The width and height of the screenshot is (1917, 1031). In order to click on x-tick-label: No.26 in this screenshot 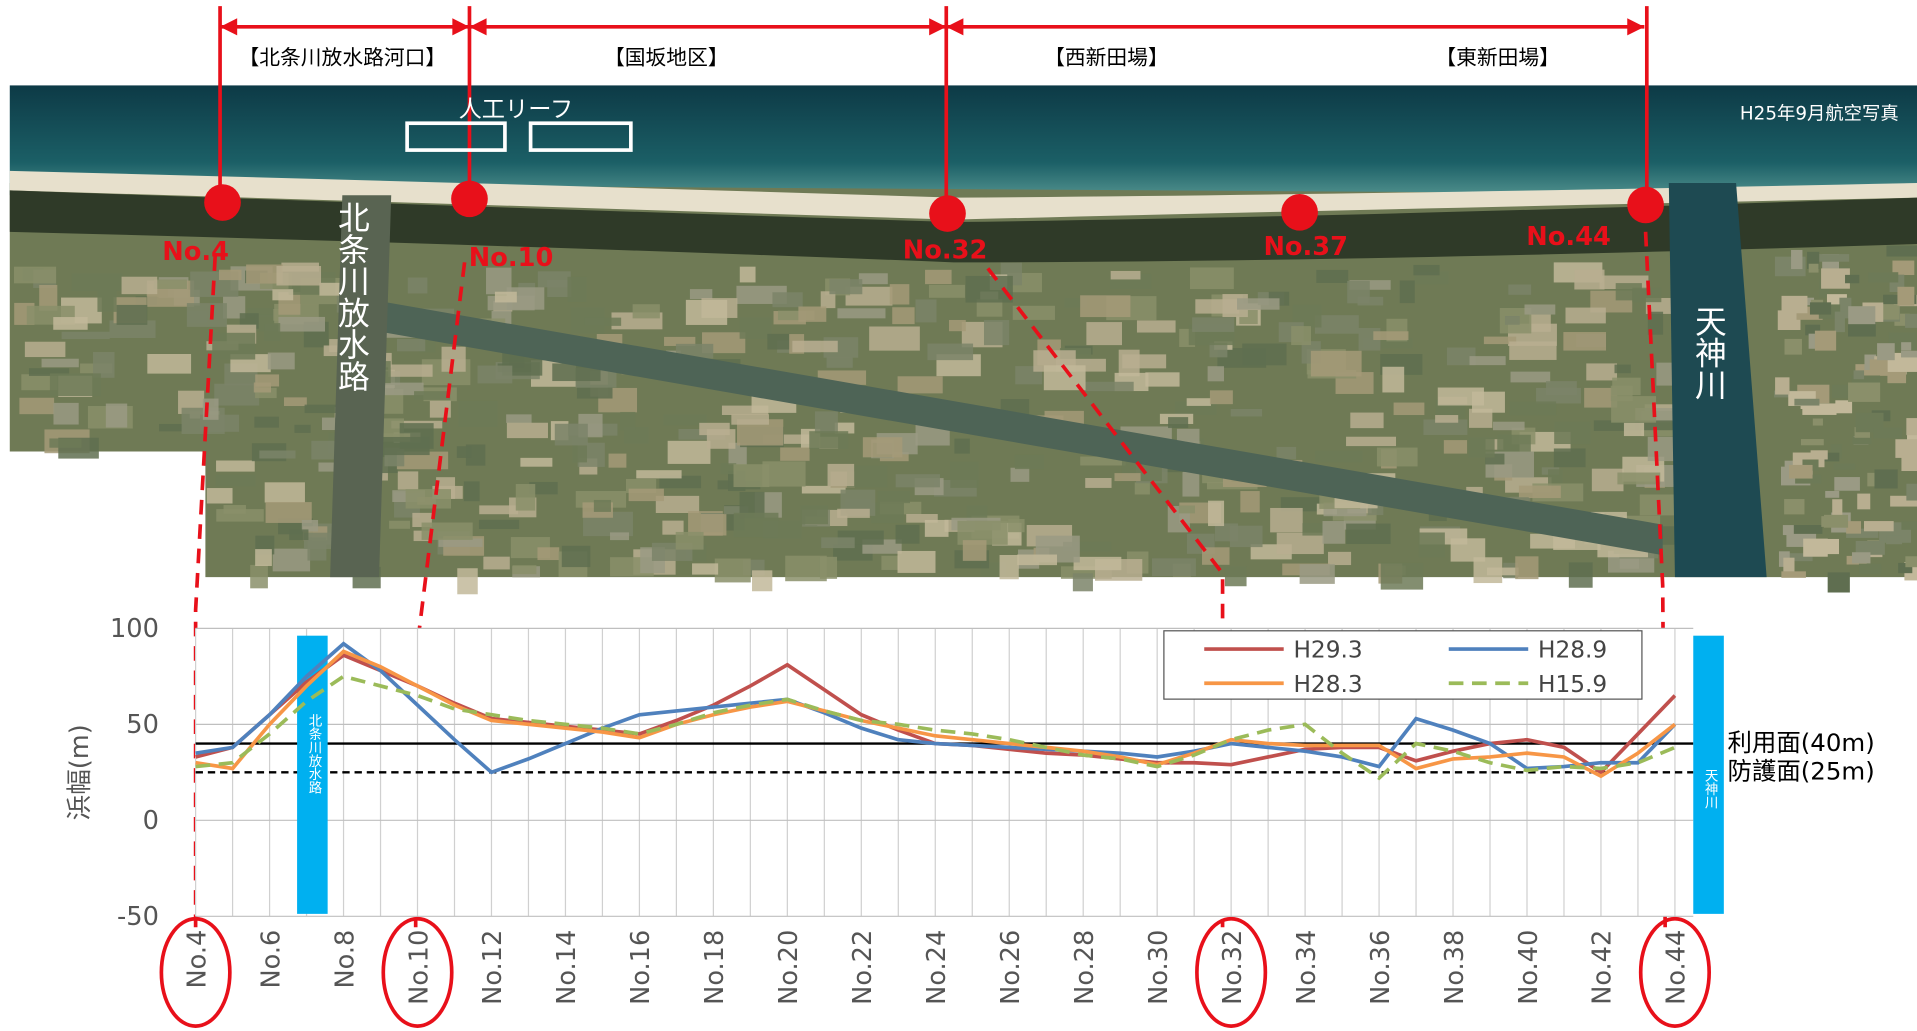, I will do `click(1011, 967)`.